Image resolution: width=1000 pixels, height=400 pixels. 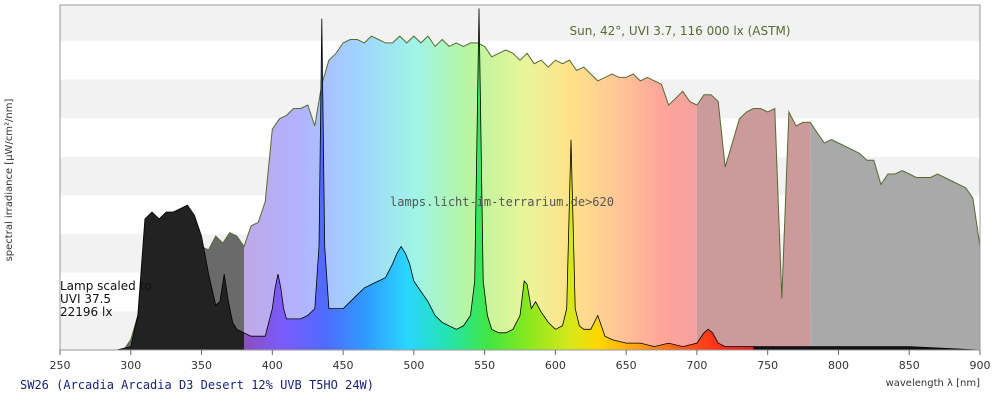 I want to click on lamp-annotation-line-3: 22196 lx, so click(x=86, y=312).